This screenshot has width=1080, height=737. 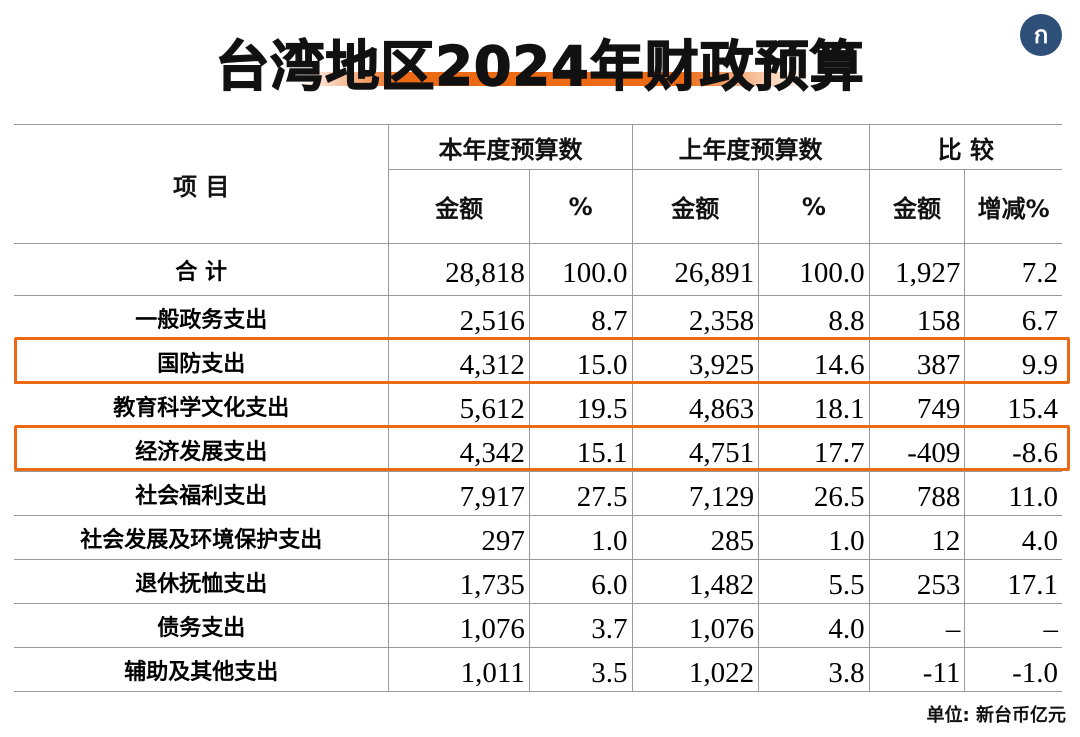 I want to click on table-cell: 5,612, so click(x=459, y=405).